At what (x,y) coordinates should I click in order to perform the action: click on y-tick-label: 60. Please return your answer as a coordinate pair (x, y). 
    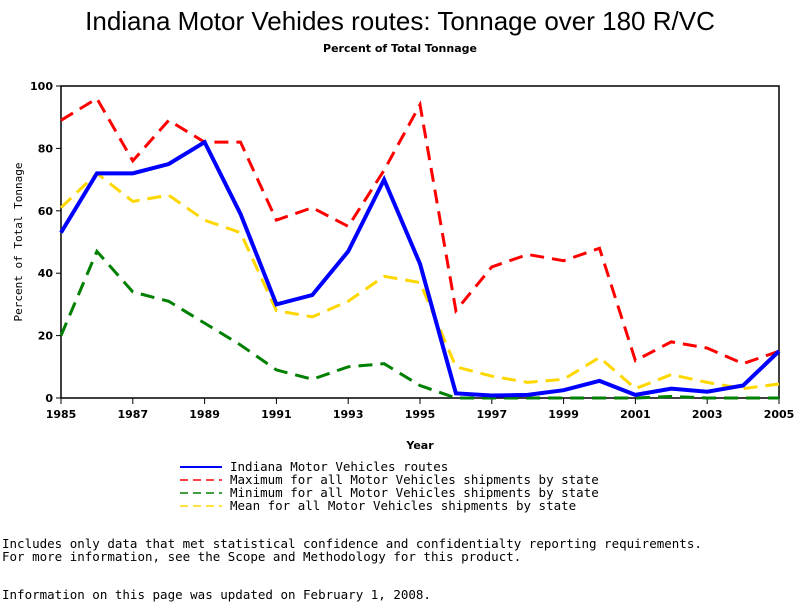
    Looking at the image, I should click on (46, 211).